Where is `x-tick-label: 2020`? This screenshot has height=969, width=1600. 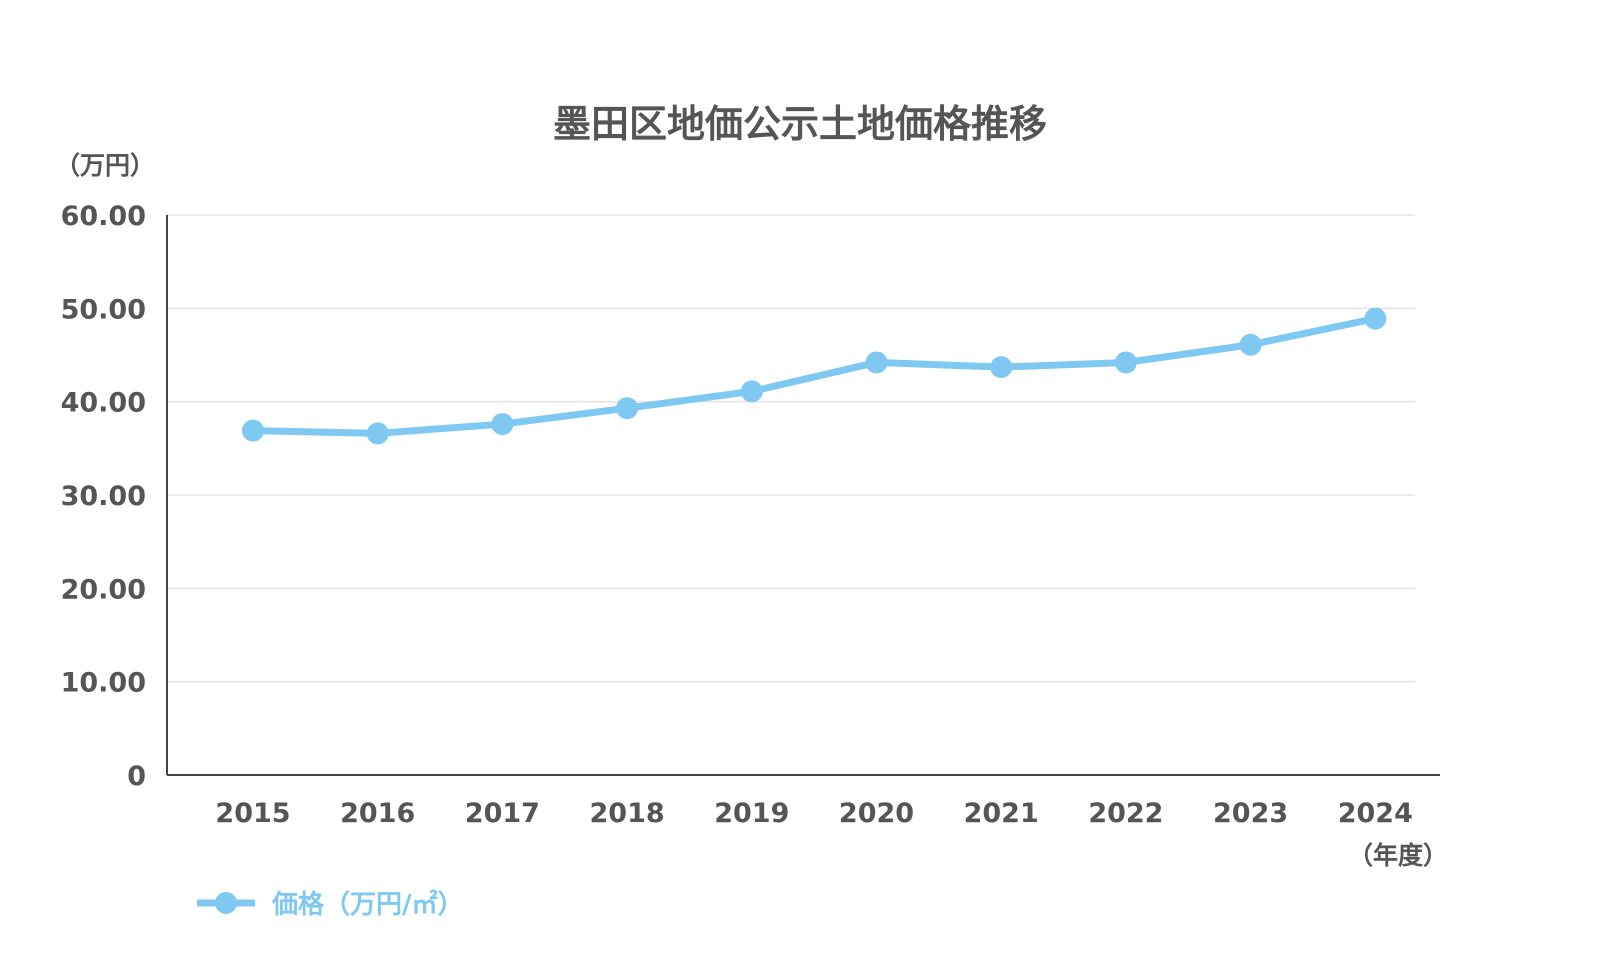 x-tick-label: 2020 is located at coordinates (876, 813).